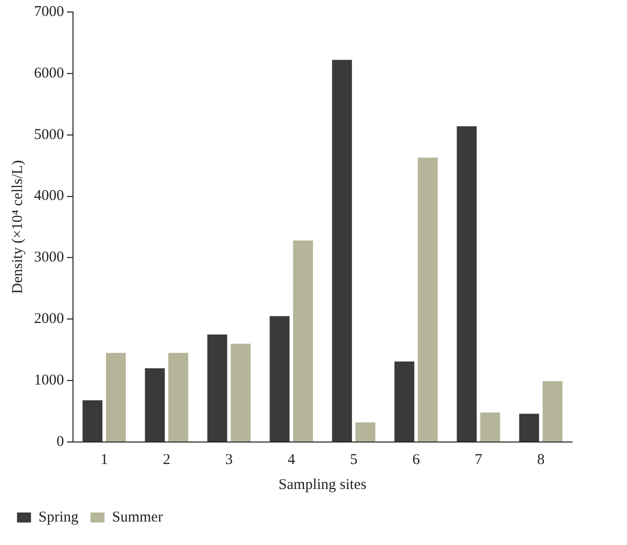 This screenshot has height=545, width=627. What do you see at coordinates (478, 460) in the screenshot?
I see `x-tick-label: 7` at bounding box center [478, 460].